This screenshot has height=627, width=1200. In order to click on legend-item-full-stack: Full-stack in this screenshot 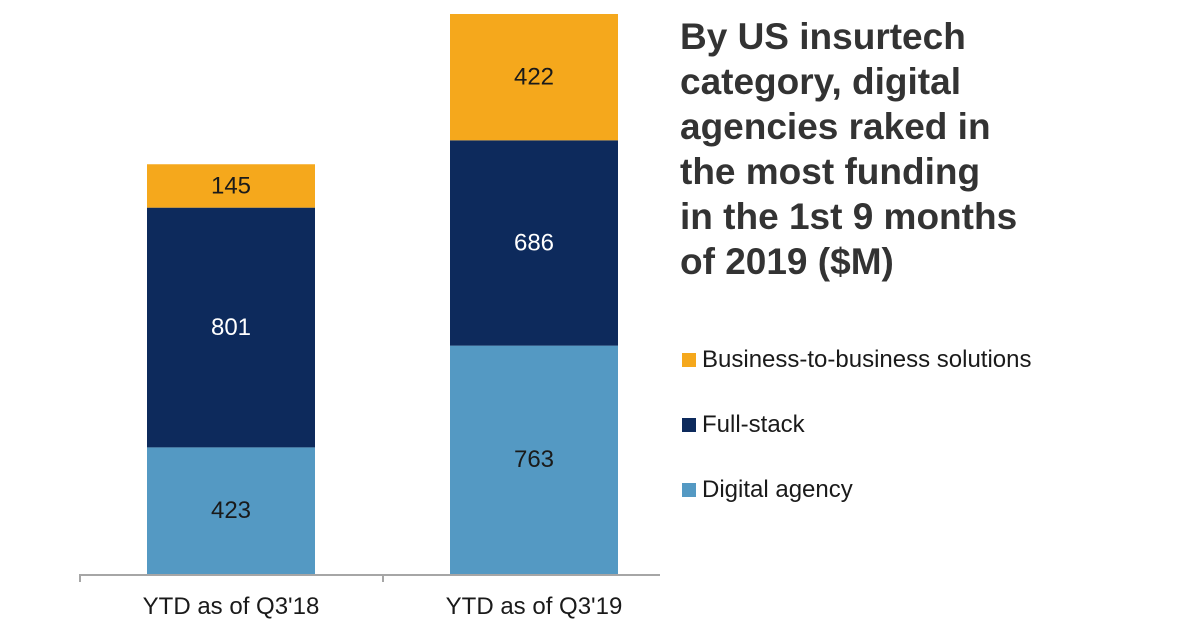, I will do `click(857, 425)`.